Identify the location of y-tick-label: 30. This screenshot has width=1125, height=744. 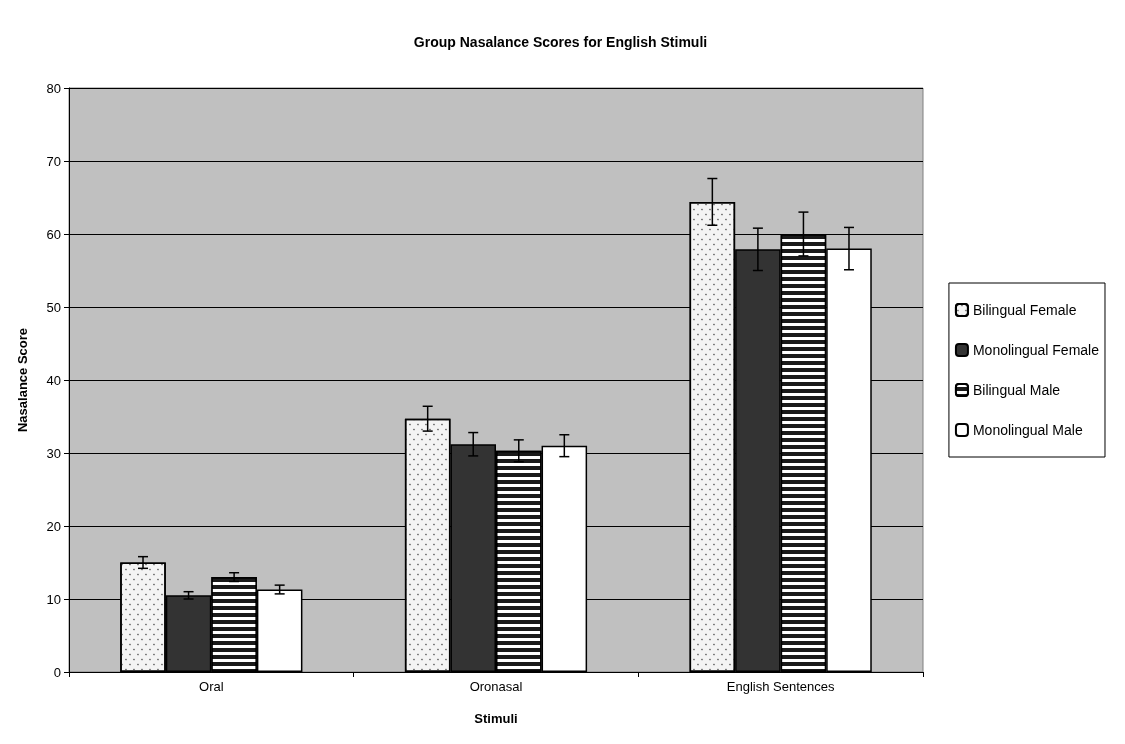
(53, 453).